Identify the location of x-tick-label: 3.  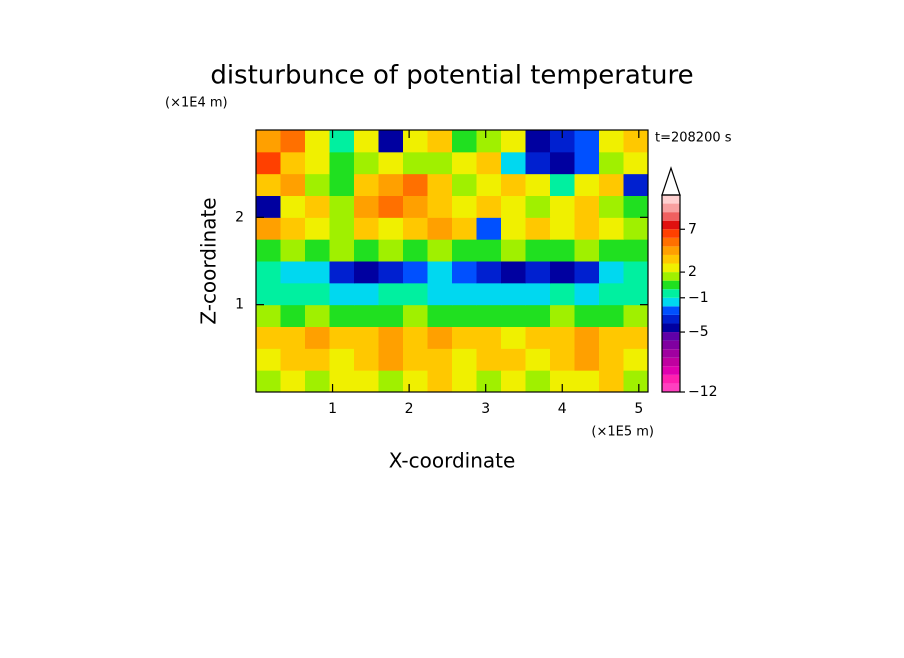
(485, 409).